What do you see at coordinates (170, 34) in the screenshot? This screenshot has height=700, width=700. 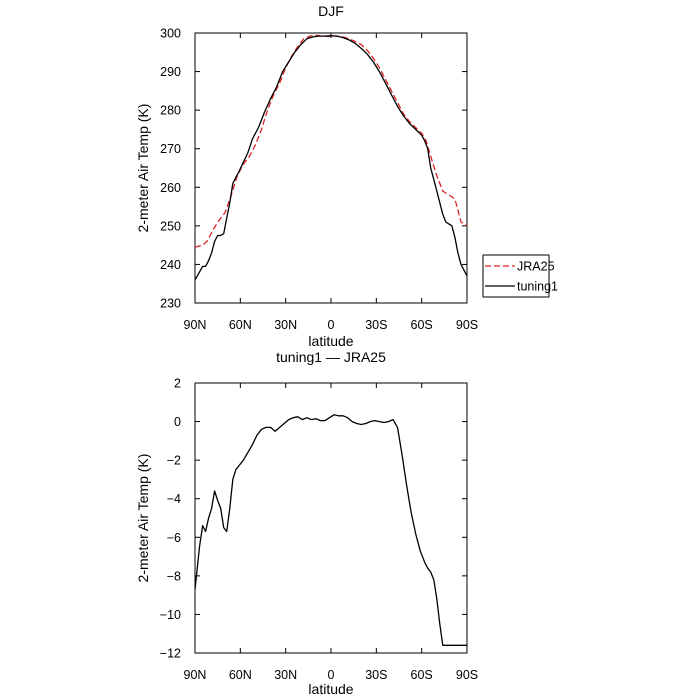 I see `y-tick-label: 300` at bounding box center [170, 34].